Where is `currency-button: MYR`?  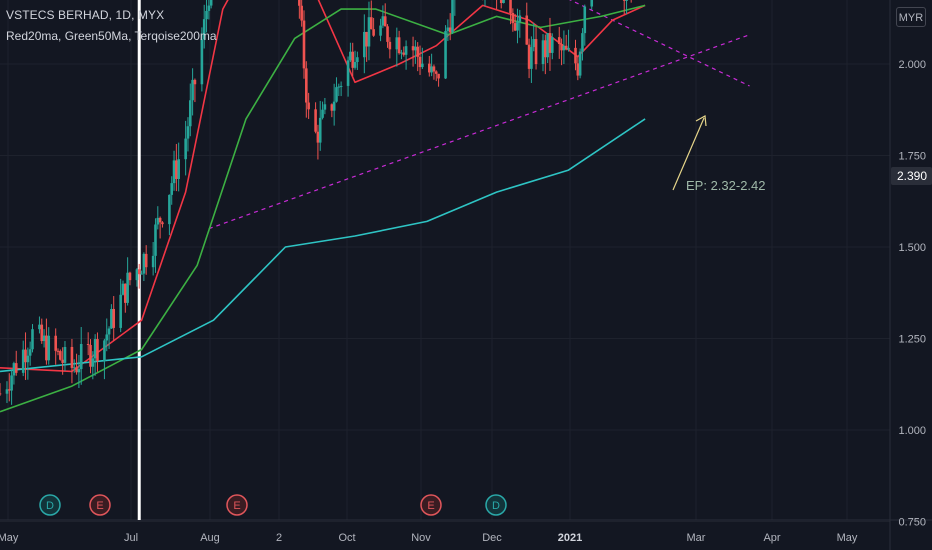 currency-button: MYR is located at coordinates (911, 17).